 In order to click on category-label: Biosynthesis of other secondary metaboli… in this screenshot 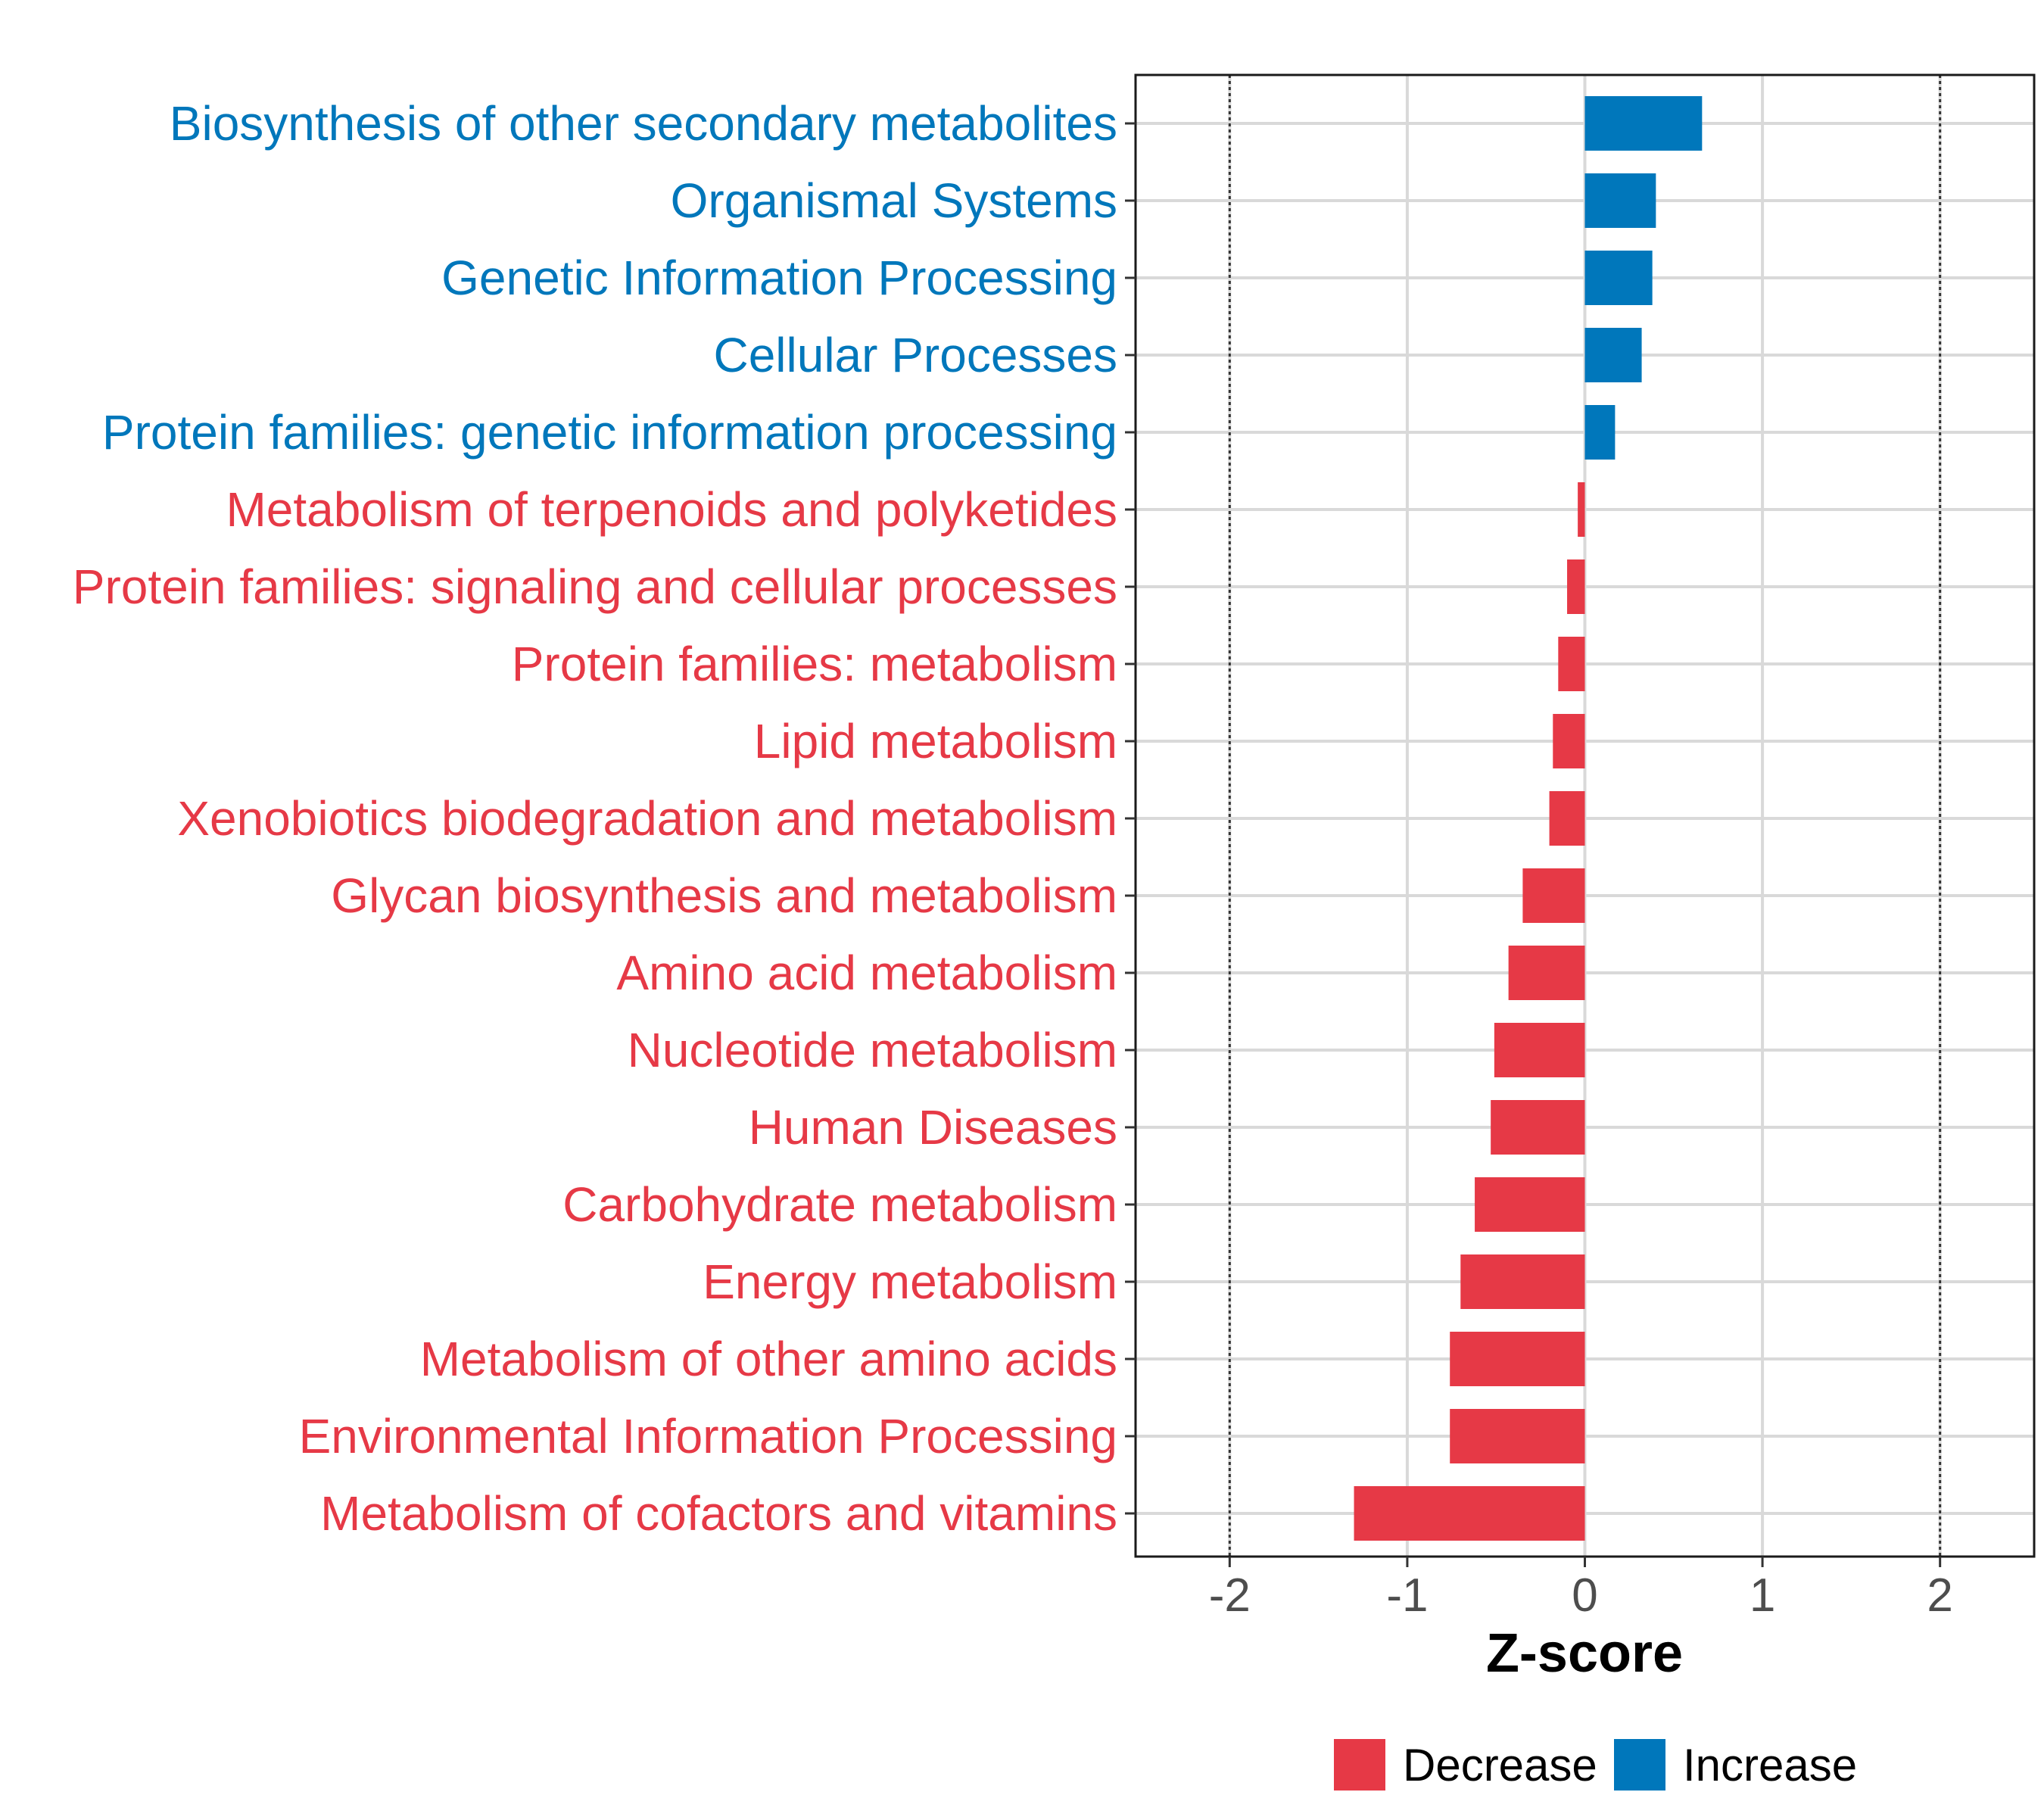, I will do `click(643, 123)`.